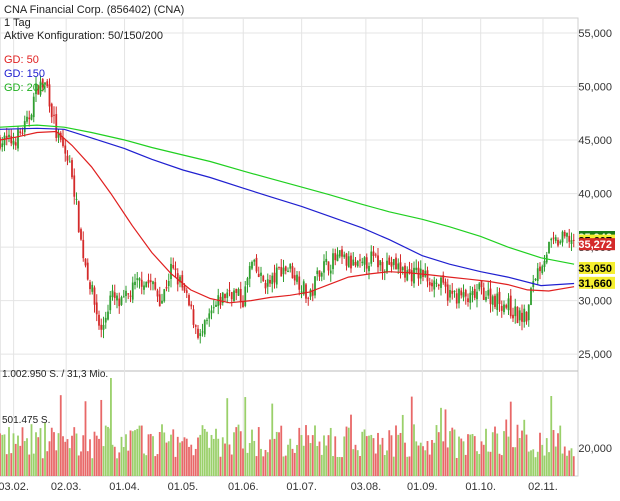 The image size is (620, 501). I want to click on y-tick-label: 25,000, so click(595, 355).